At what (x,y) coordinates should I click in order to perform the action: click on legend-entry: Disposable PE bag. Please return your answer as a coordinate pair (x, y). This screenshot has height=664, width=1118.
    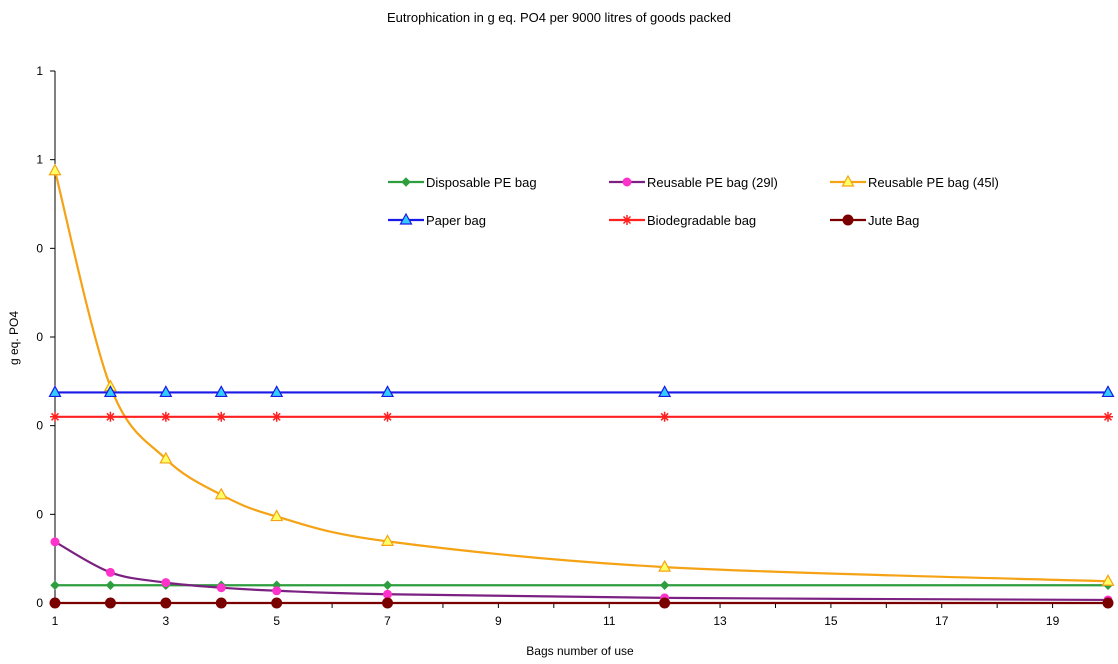
    Looking at the image, I should click on (462, 182).